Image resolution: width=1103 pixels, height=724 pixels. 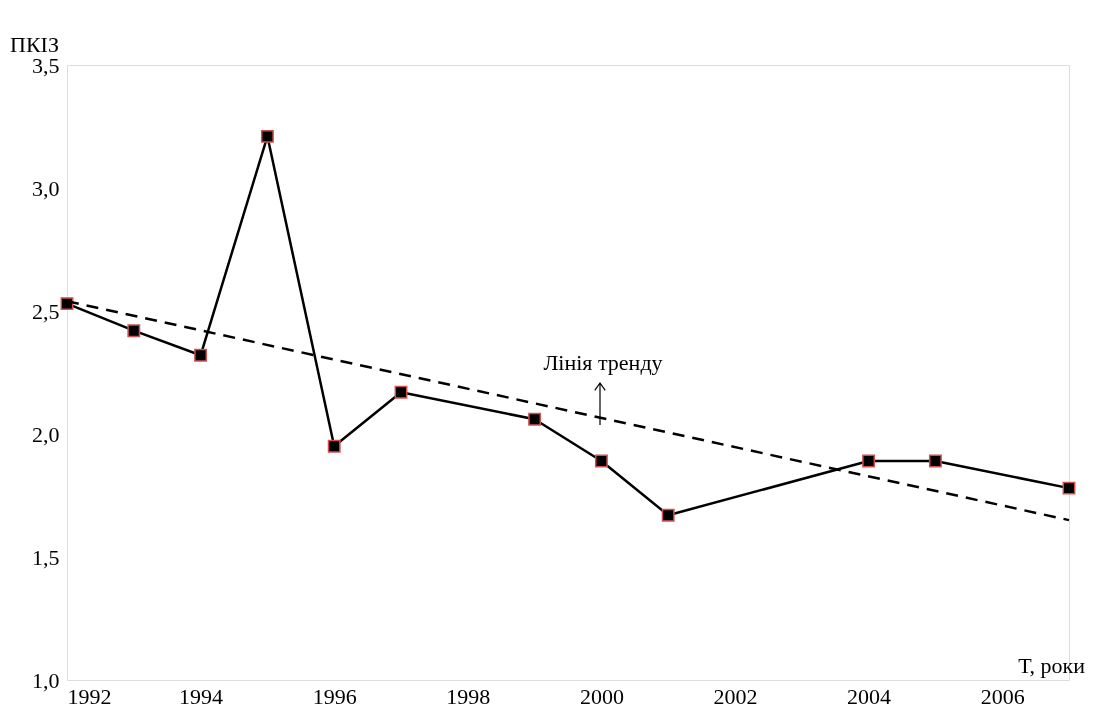 What do you see at coordinates (1002, 696) in the screenshot?
I see `x-tick-label: 2006` at bounding box center [1002, 696].